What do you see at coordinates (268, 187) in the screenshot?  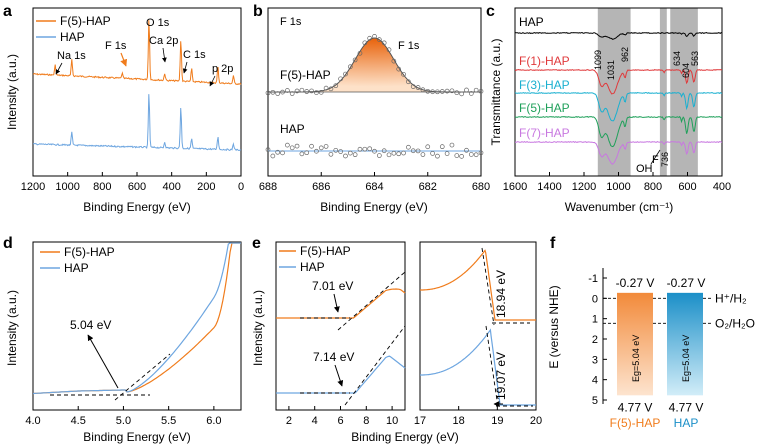 I see `b-xtick-label-0: 688` at bounding box center [268, 187].